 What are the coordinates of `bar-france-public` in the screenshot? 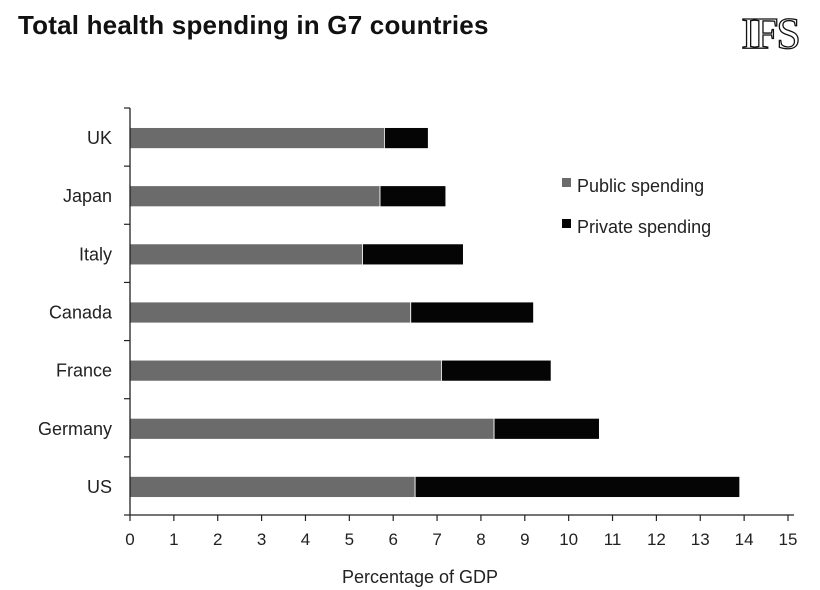 It's located at (285, 370).